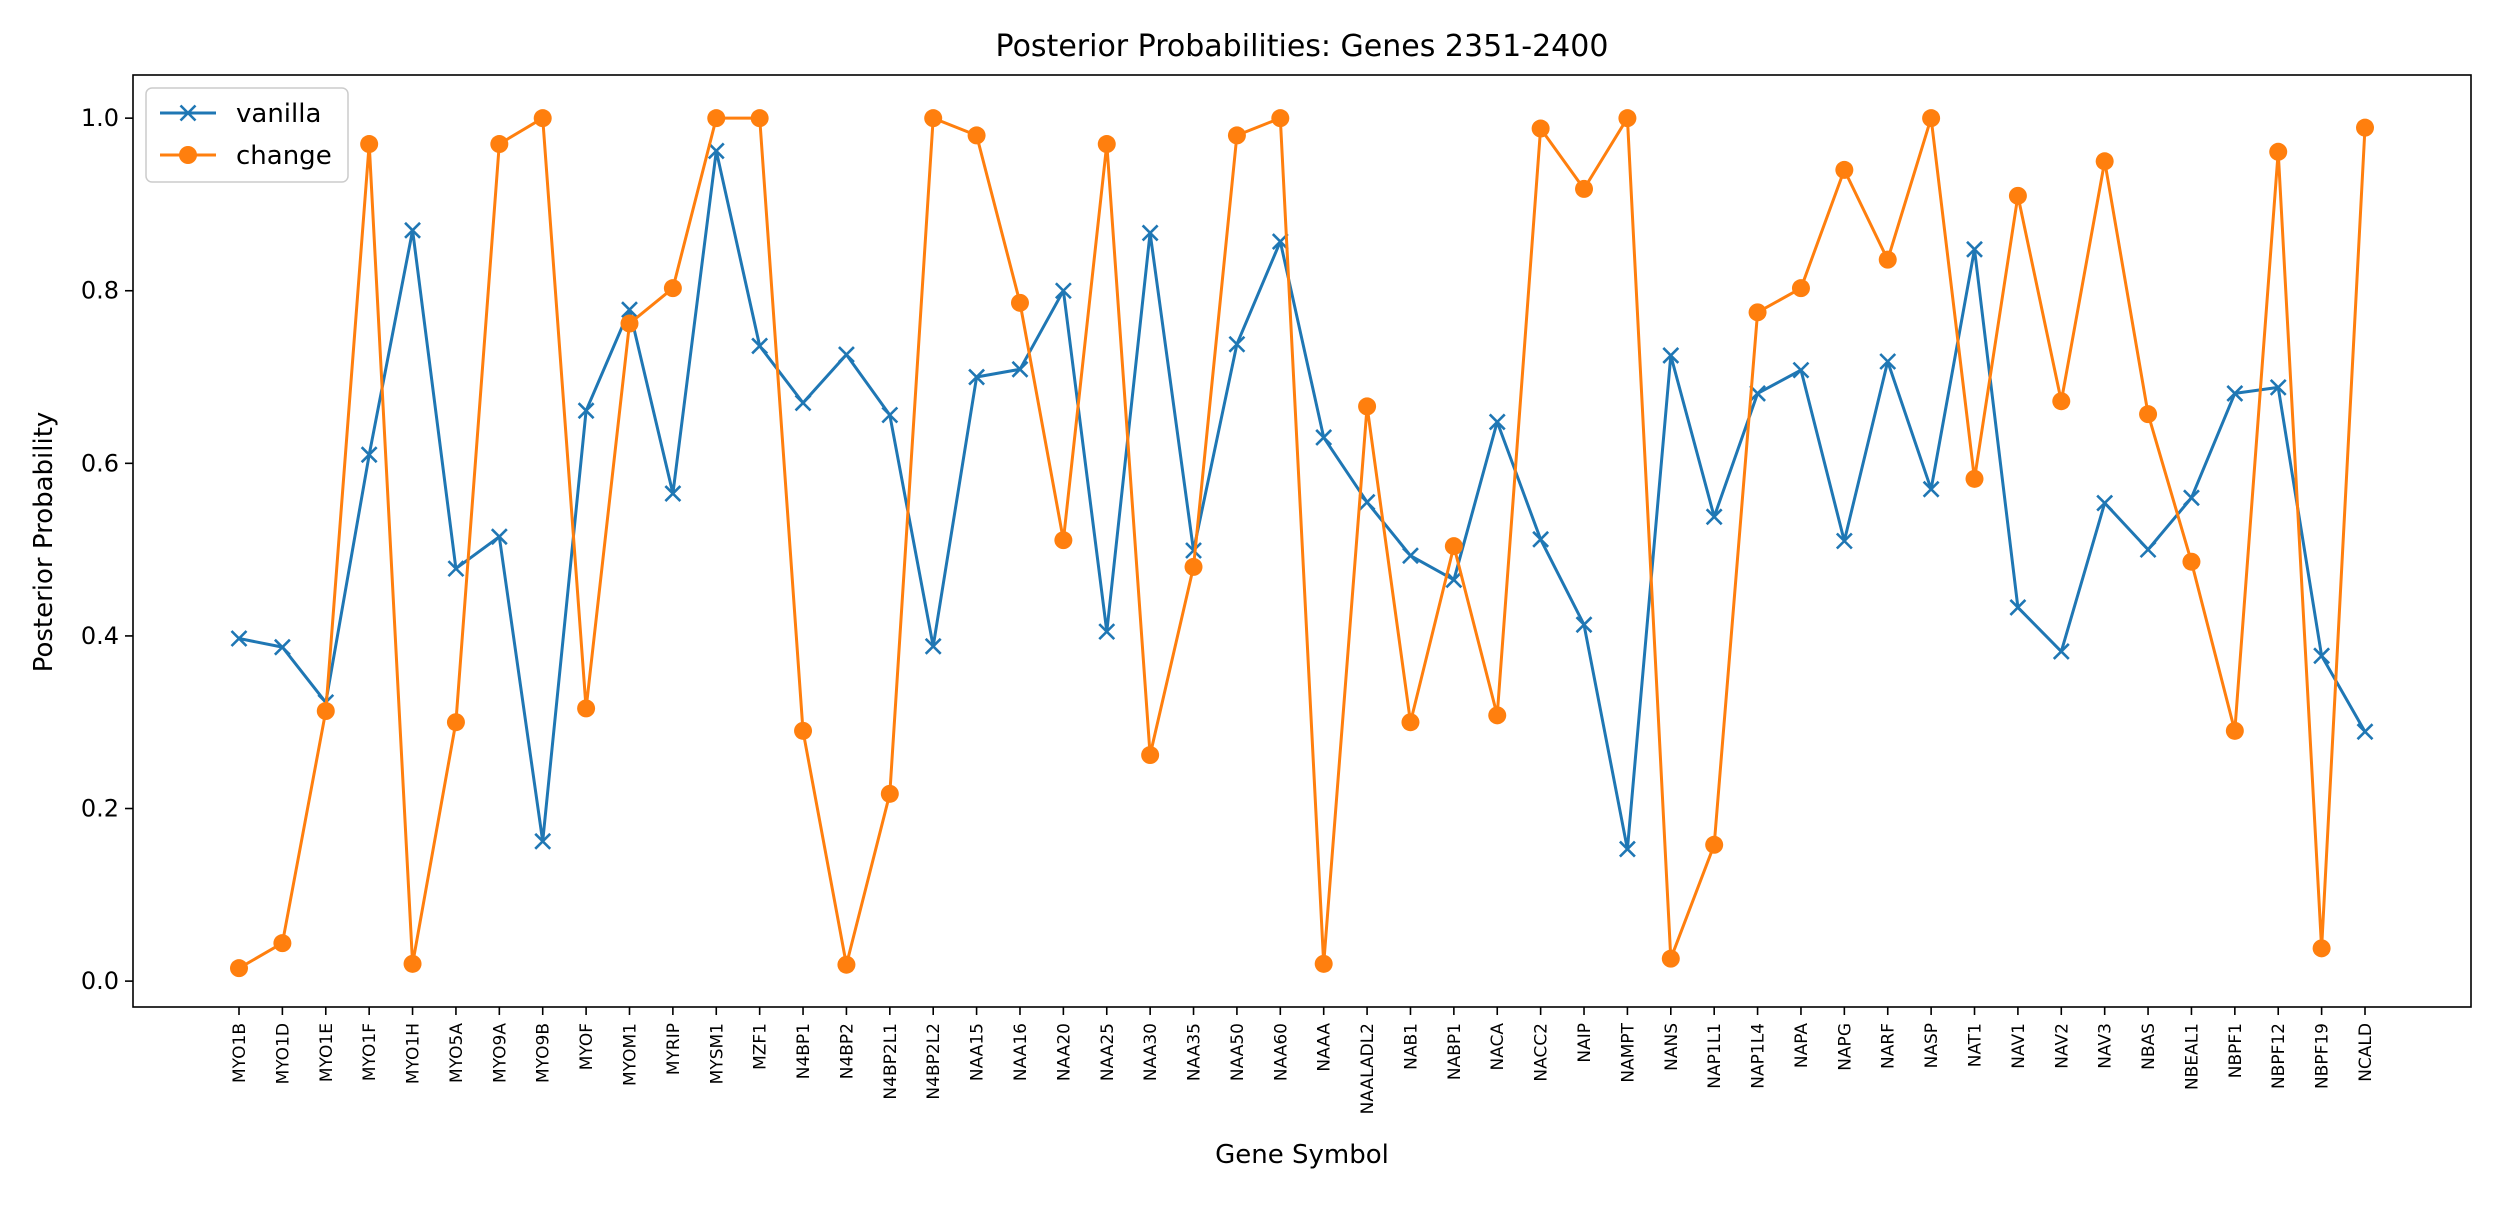 Image resolution: width=2500 pixels, height=1205 pixels. Describe the element at coordinates (674, 1049) in the screenshot. I see `x-tick-label: MYRIP` at that location.